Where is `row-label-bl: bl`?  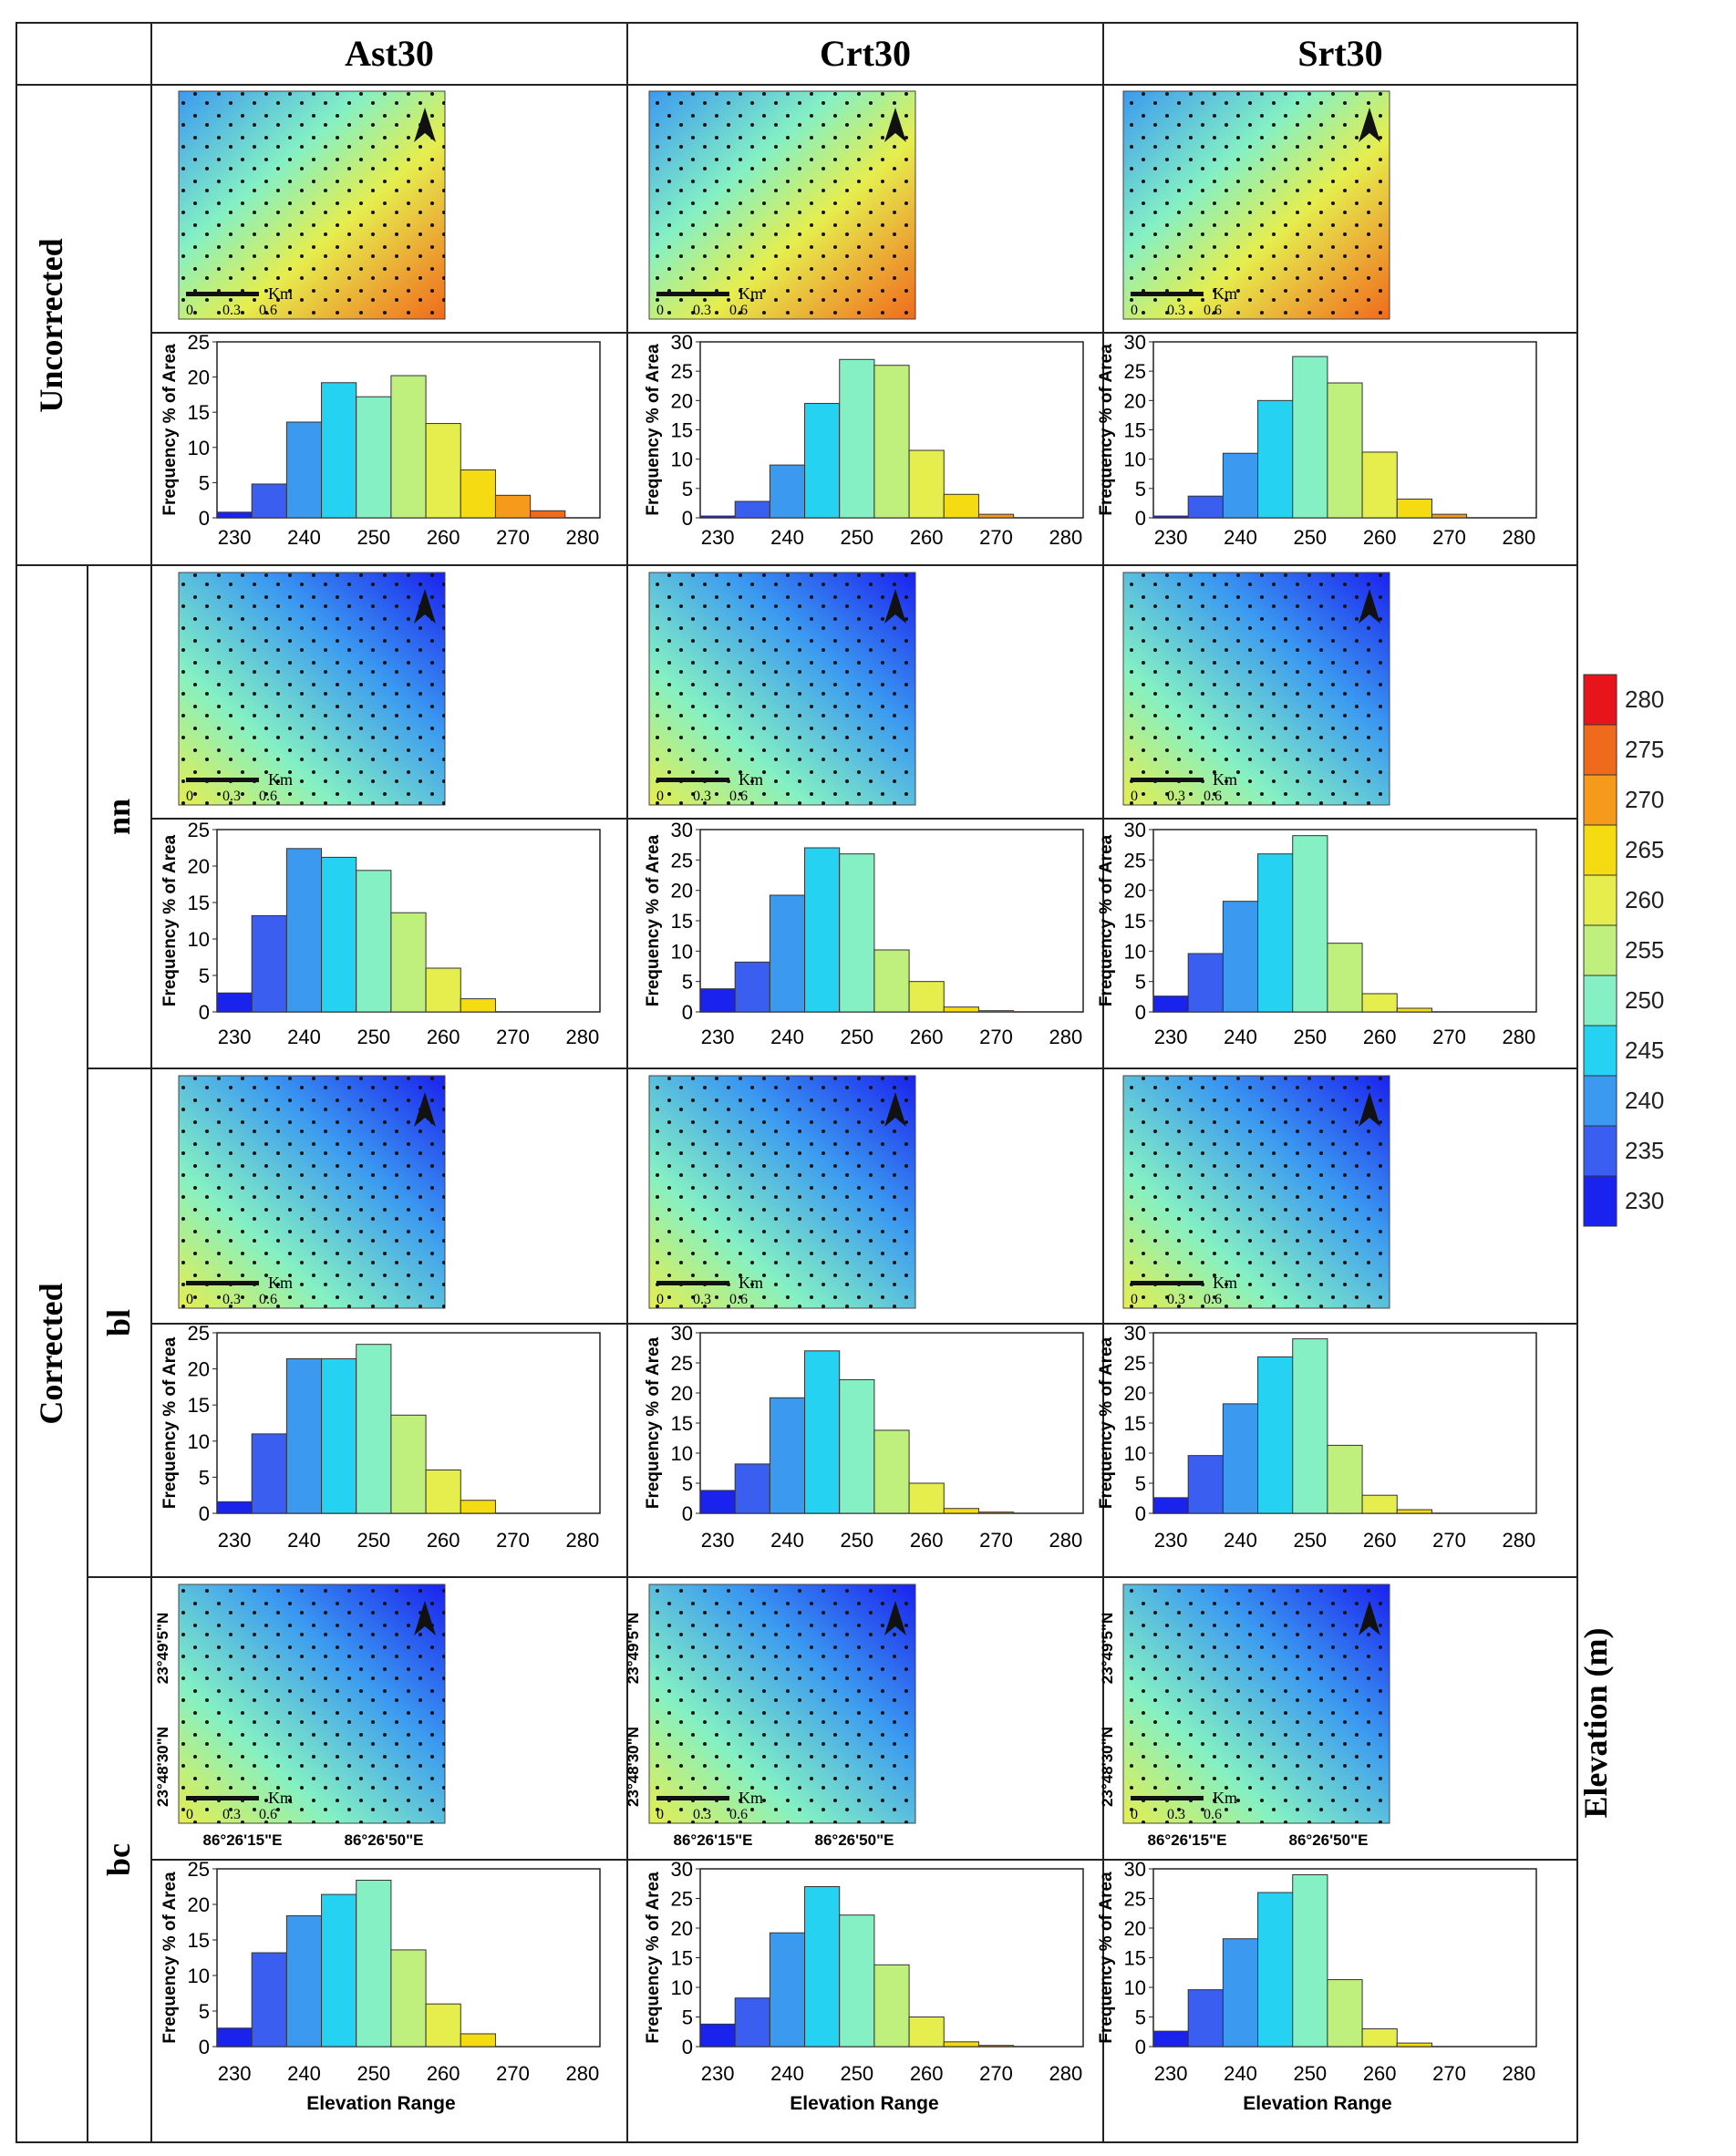 row-label-bl: bl is located at coordinates (118, 1322).